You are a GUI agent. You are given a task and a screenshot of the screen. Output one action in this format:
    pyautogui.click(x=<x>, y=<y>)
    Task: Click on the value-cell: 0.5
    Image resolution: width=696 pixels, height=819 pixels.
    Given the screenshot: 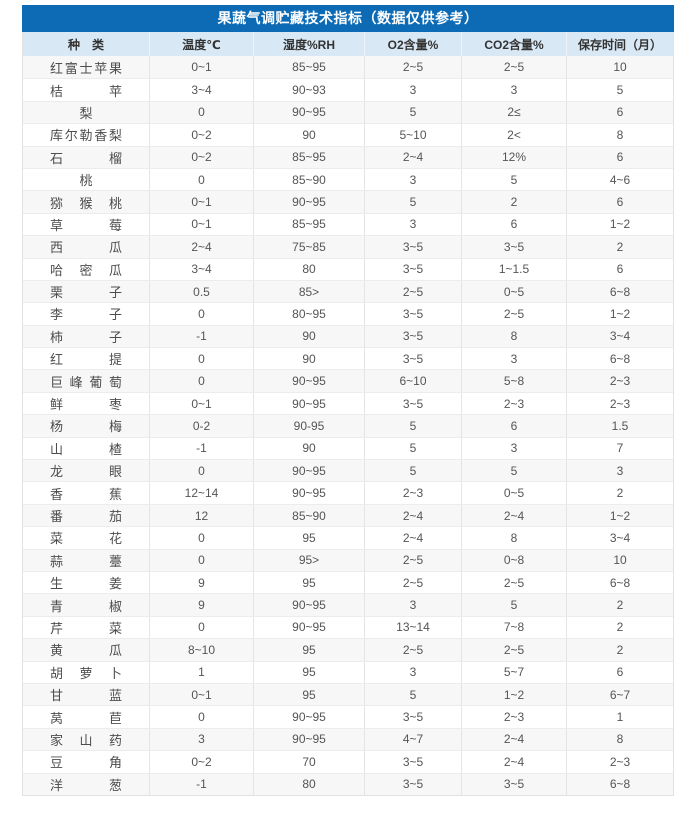 What is the action you would take?
    pyautogui.click(x=201, y=291)
    